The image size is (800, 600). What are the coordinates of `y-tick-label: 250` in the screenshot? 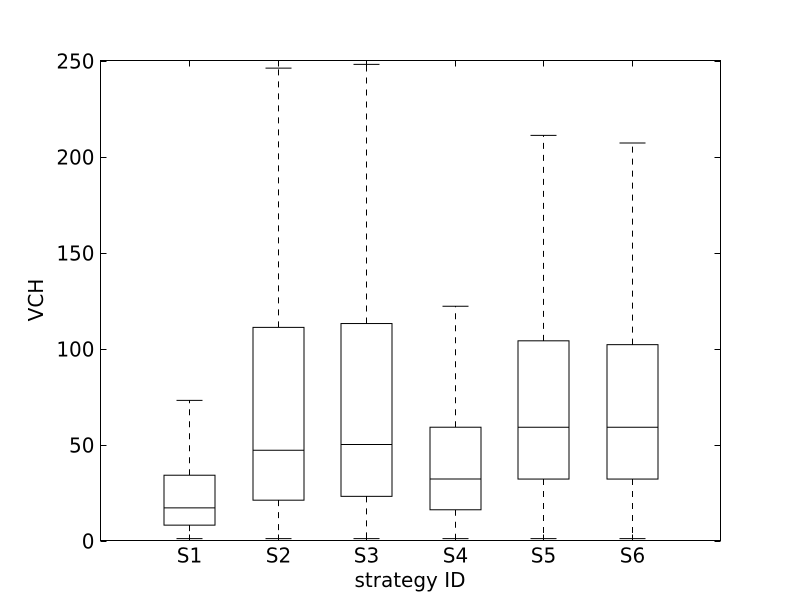 It's located at (75, 62).